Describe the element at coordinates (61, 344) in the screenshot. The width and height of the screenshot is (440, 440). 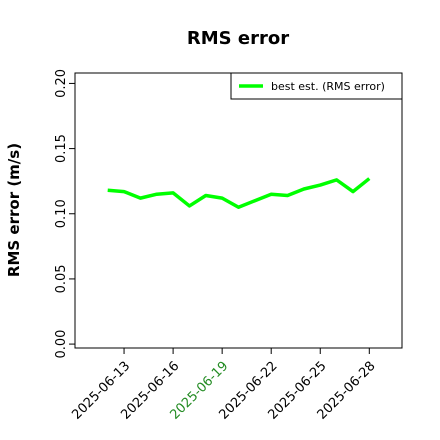
I see `y-tick-label: 0.00` at that location.